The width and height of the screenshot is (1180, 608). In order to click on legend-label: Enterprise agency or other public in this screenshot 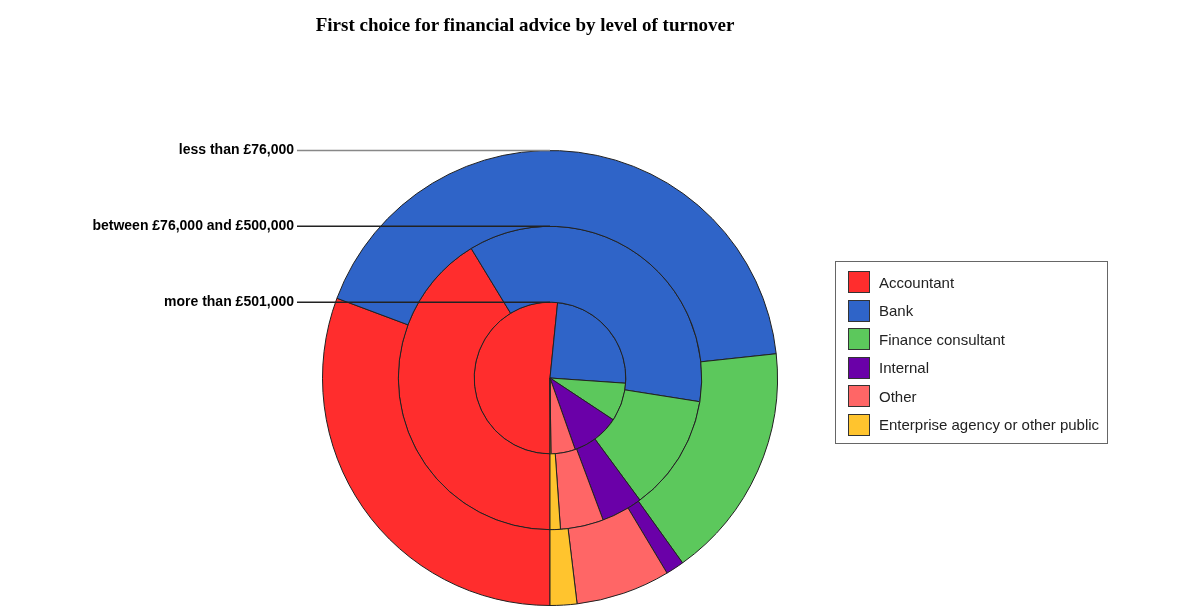, I will do `click(989, 425)`.